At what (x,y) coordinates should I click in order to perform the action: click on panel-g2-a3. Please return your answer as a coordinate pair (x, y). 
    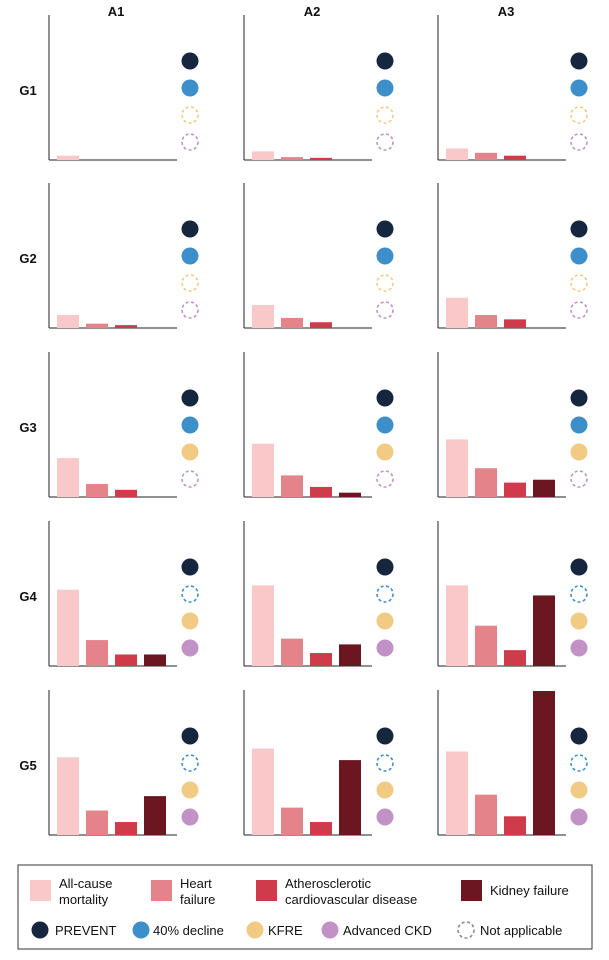
    Looking at the image, I should click on (512, 256).